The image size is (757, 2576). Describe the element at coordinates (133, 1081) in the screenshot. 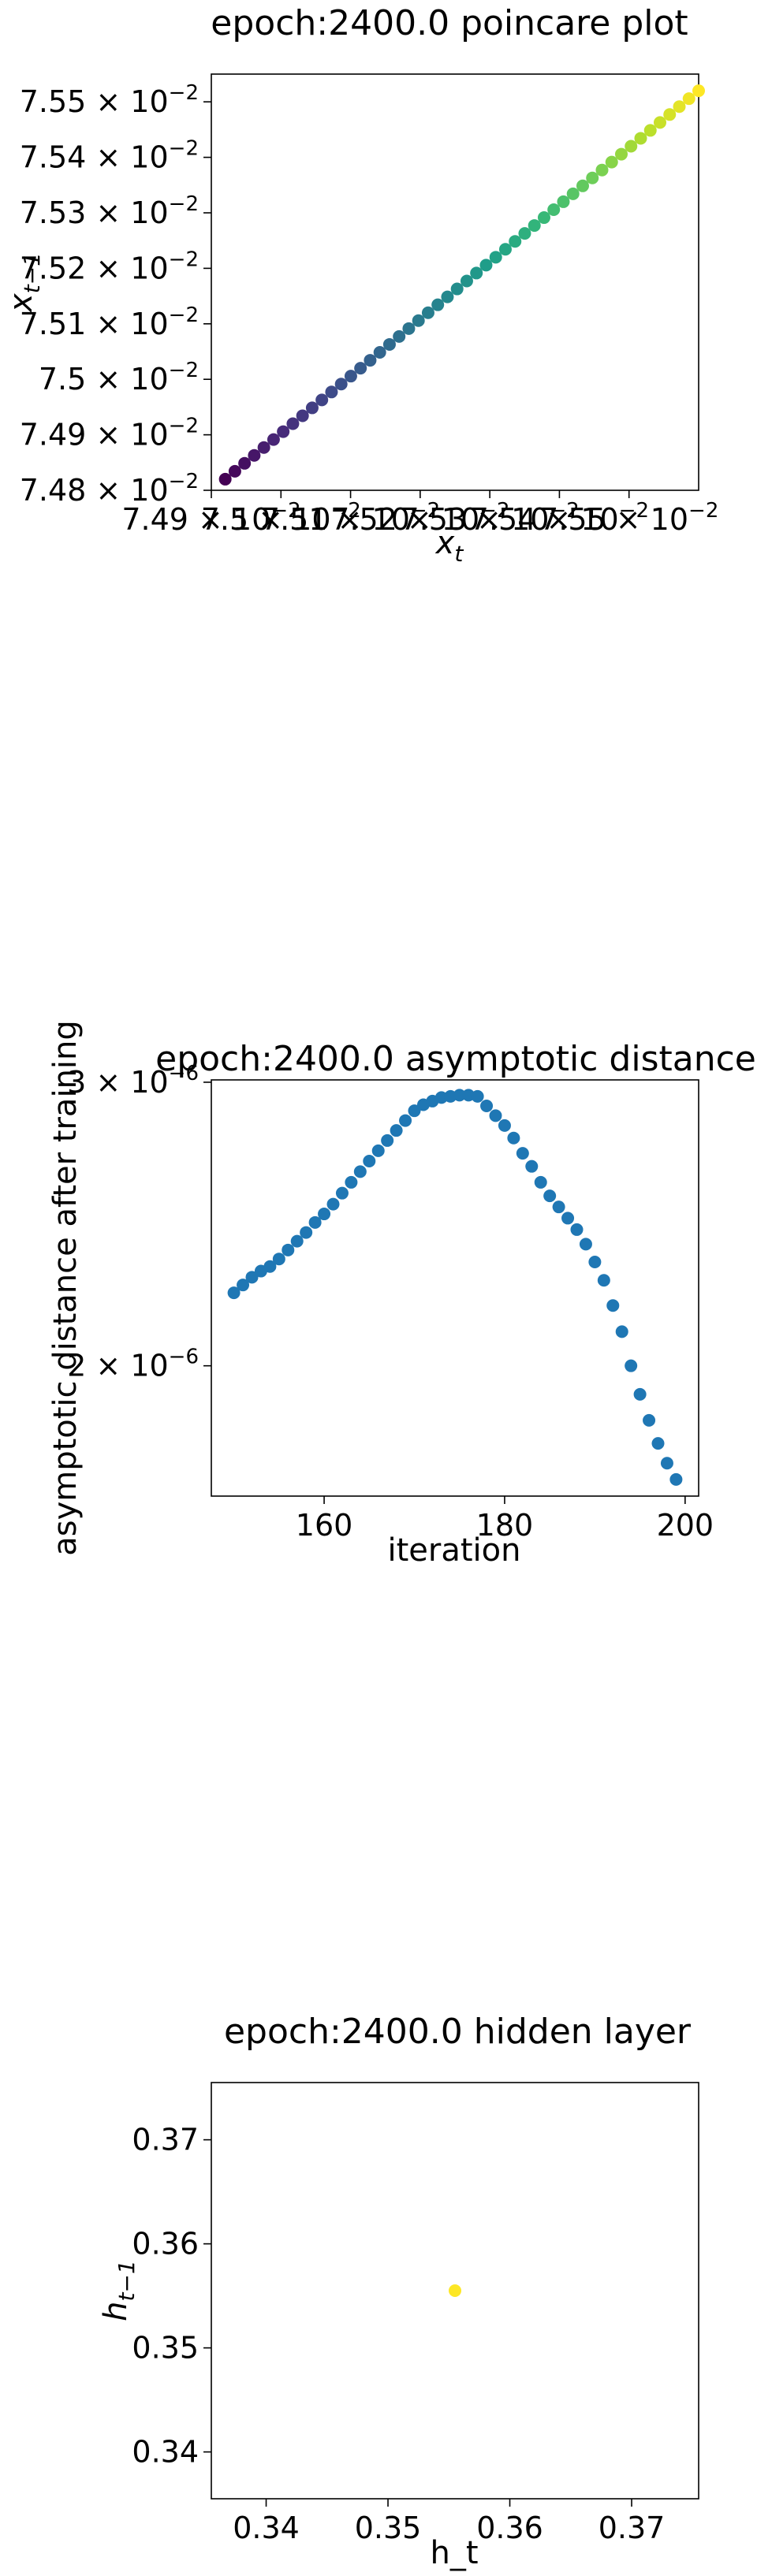

I see `y-tick-label: 3 × 10⁻⁶` at that location.